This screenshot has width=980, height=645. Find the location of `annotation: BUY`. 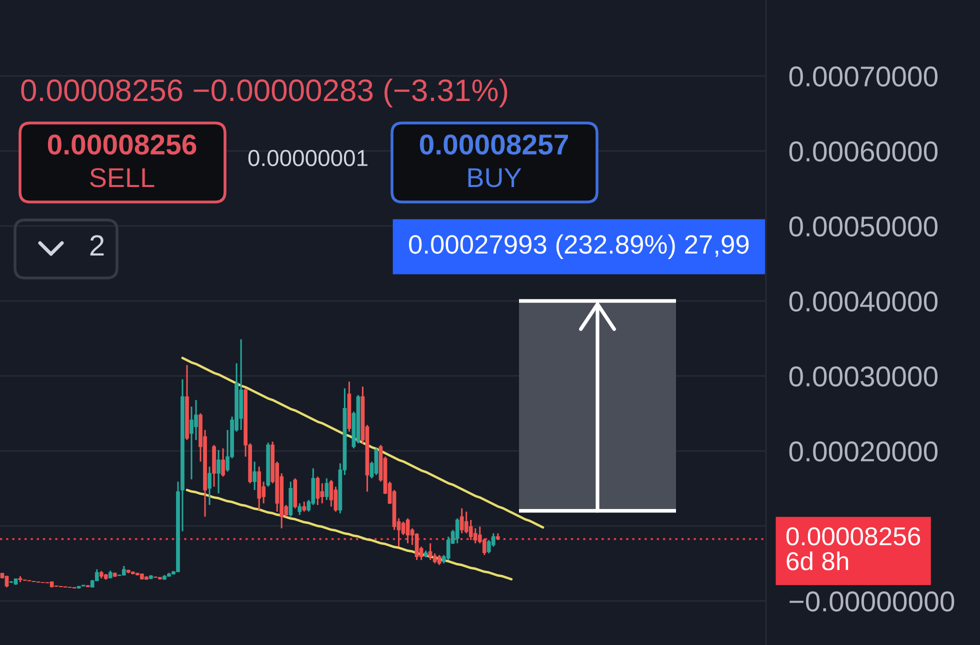

annotation: BUY is located at coordinates (495, 178).